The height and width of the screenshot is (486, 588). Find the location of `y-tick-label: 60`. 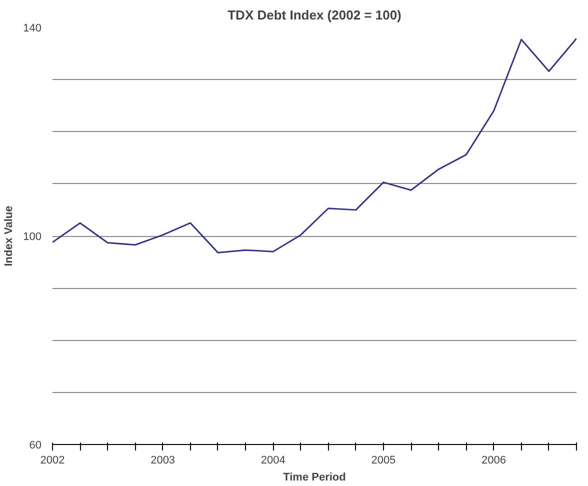

y-tick-label: 60 is located at coordinates (35, 446).